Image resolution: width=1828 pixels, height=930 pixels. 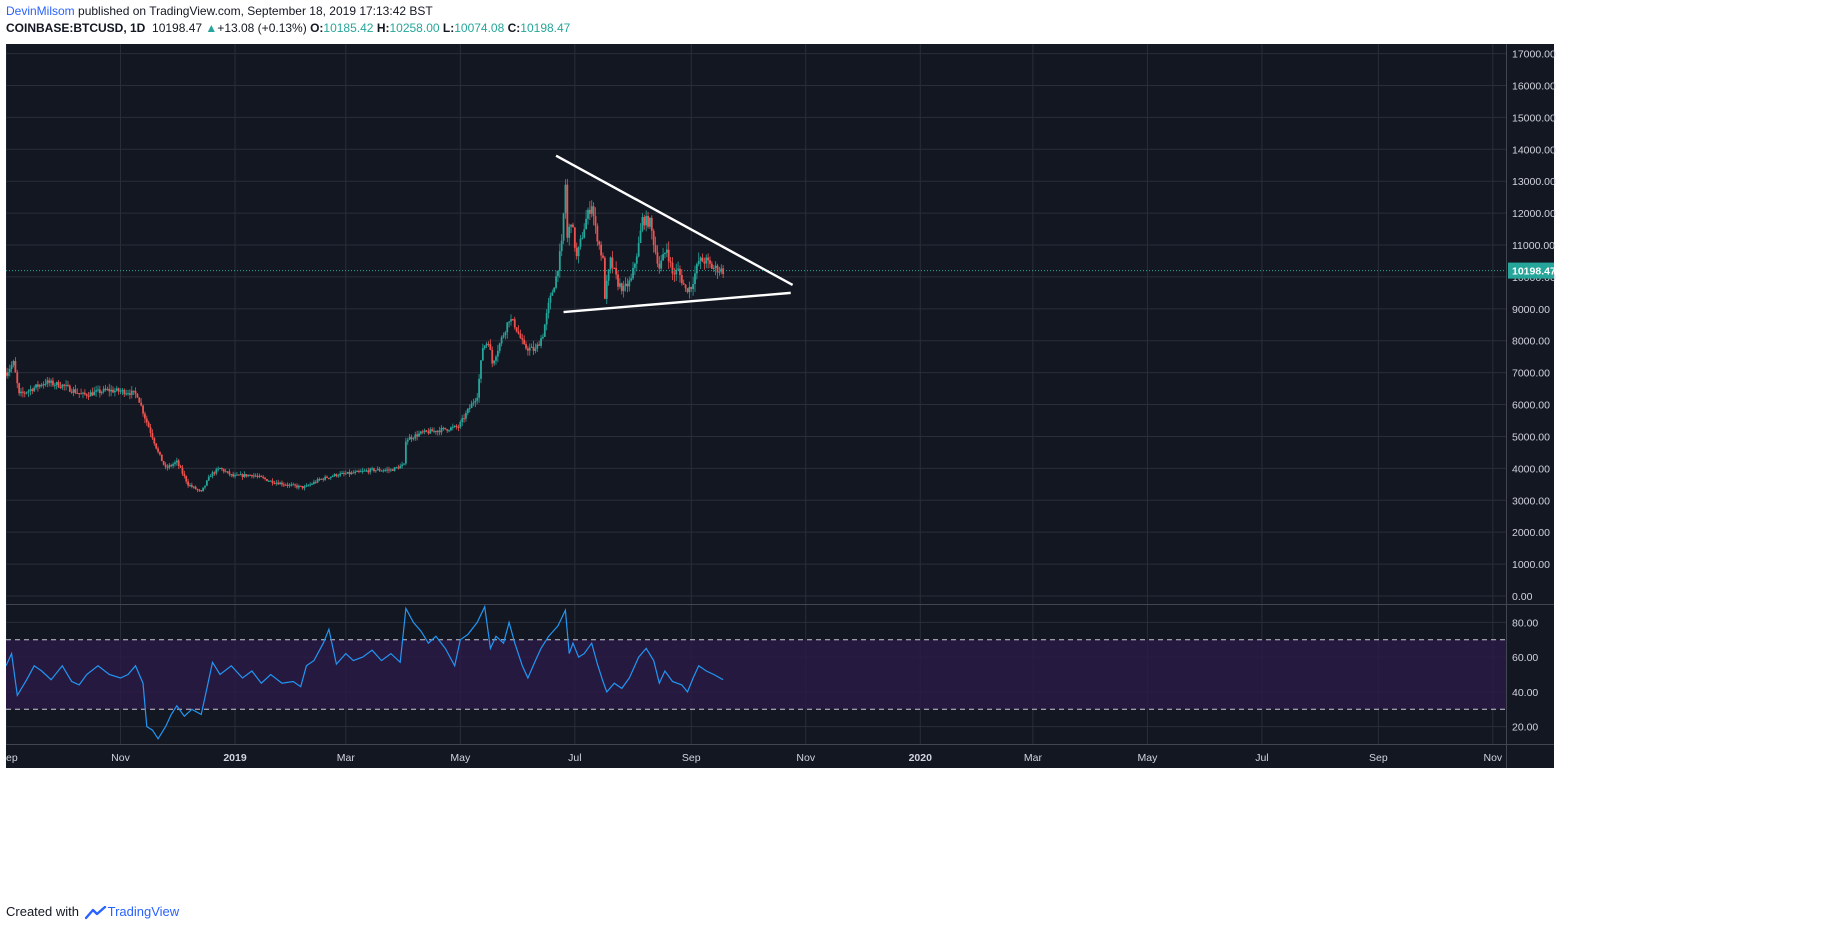 What do you see at coordinates (177, 28) in the screenshot?
I see `last-price: 10198.47` at bounding box center [177, 28].